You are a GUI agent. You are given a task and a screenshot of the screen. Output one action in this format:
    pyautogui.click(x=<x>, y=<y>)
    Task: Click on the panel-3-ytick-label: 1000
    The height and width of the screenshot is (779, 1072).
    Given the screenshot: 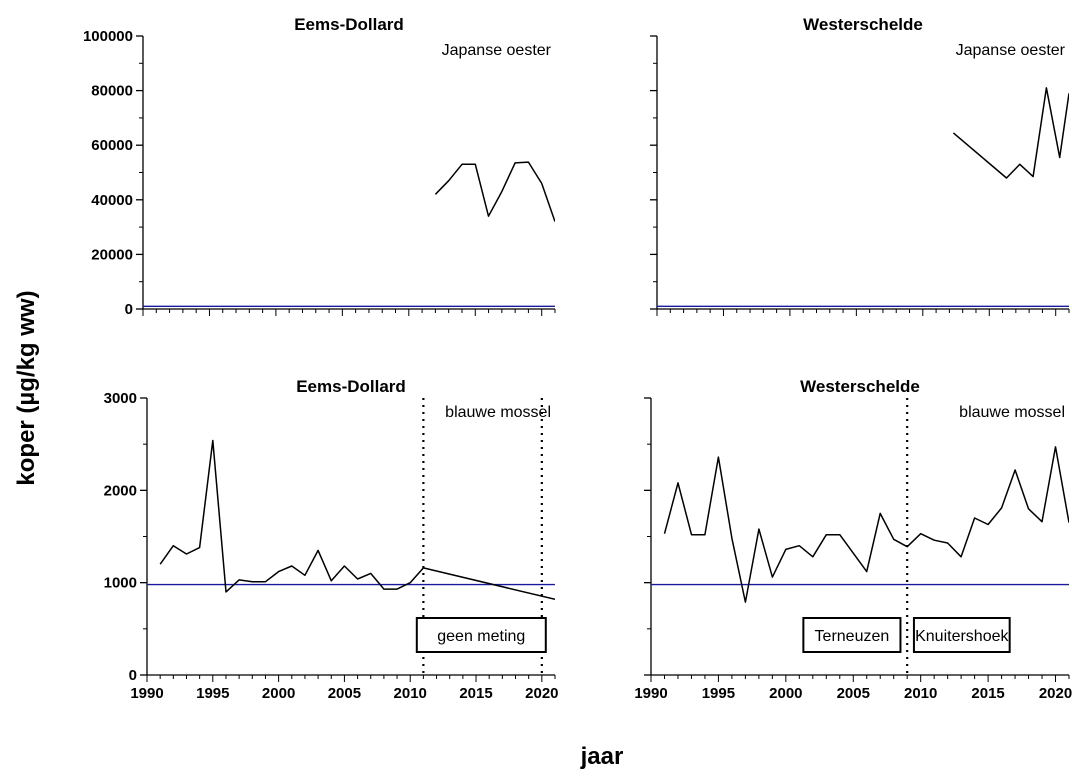 What is the action you would take?
    pyautogui.click(x=120, y=583)
    